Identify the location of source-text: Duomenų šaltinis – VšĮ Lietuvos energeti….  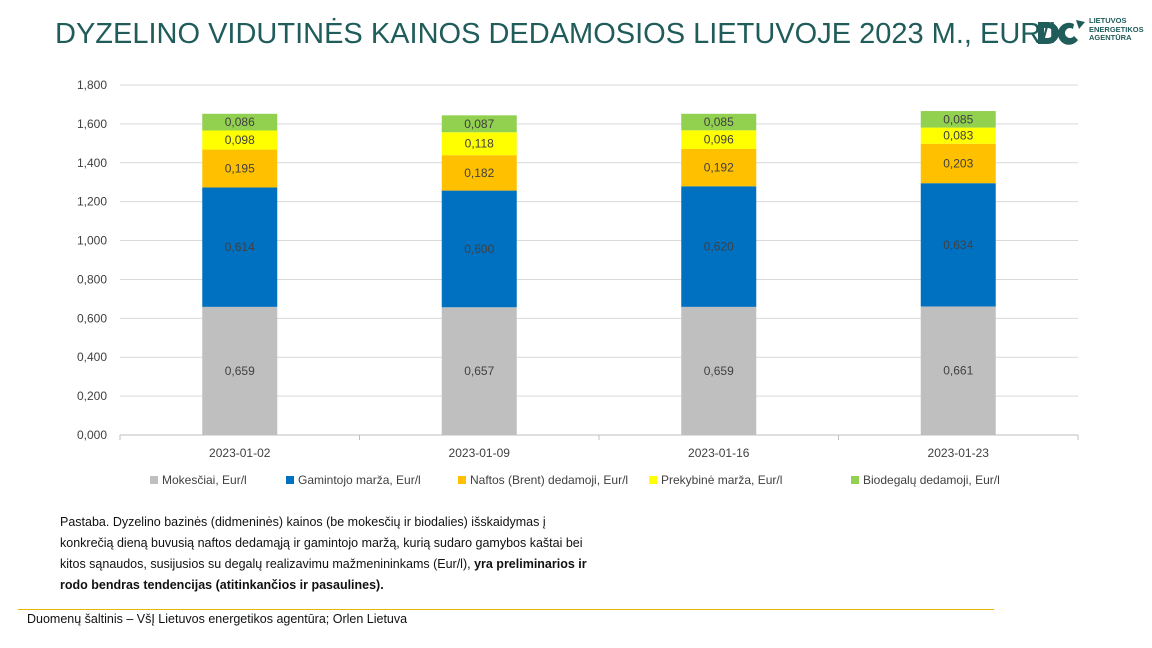
(217, 619).